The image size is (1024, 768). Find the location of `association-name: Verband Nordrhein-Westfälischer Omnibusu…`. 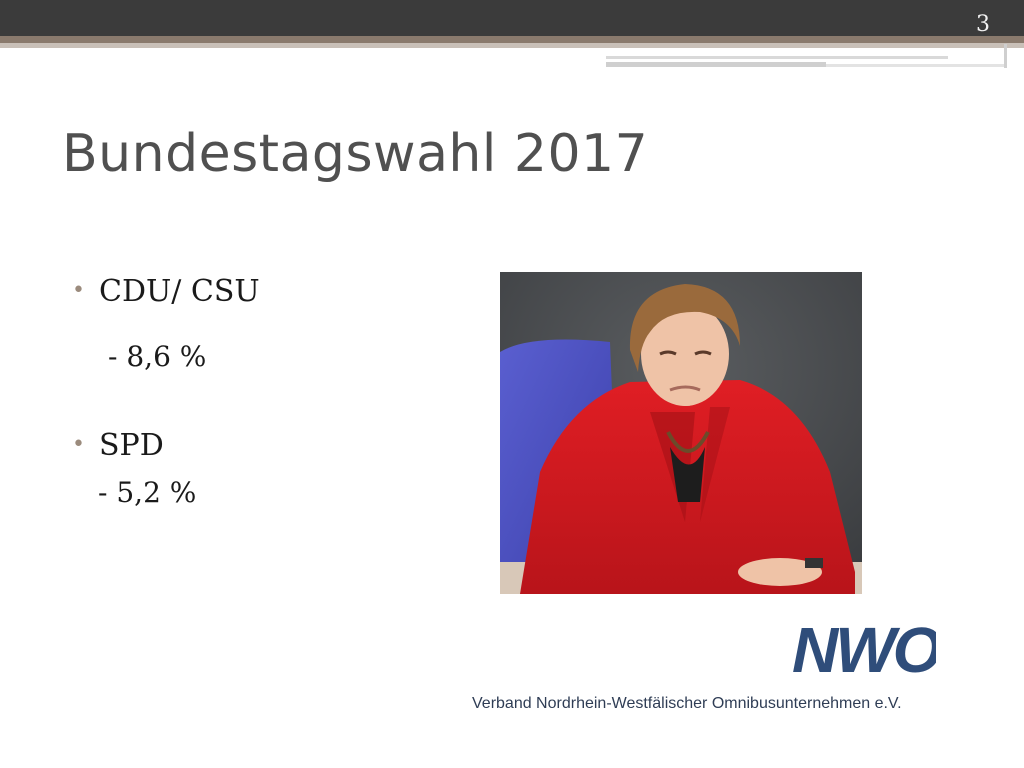

association-name: Verband Nordrhein-Westfälischer Omnibusu… is located at coordinates (687, 703).